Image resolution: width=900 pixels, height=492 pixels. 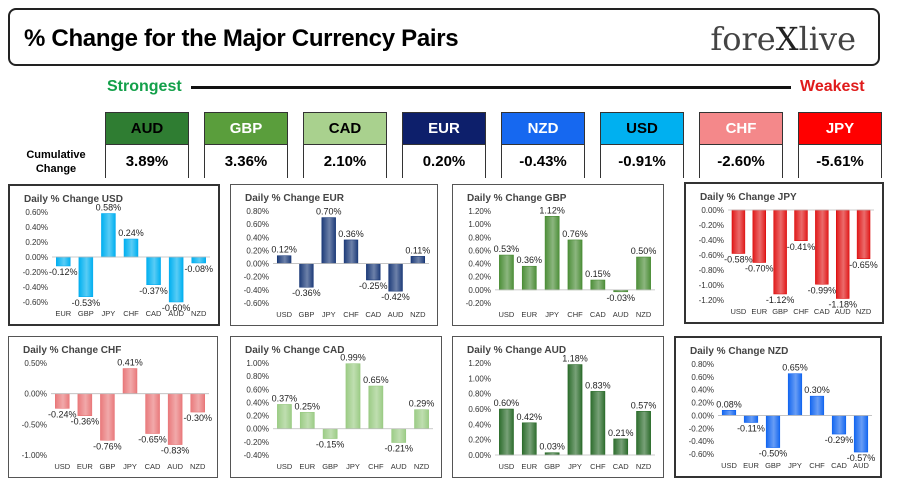 What do you see at coordinates (642, 128) in the screenshot?
I see `currency-code: USD` at bounding box center [642, 128].